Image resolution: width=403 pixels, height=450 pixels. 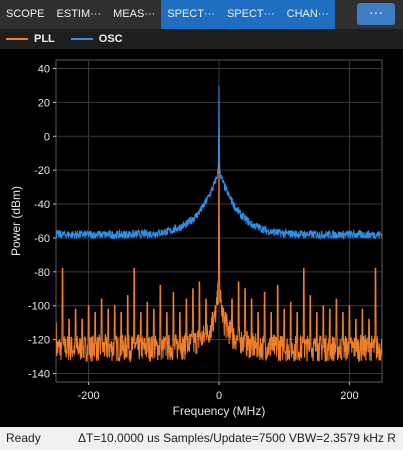 What do you see at coordinates (201, 39) in the screenshot?
I see `legend: PLL OSC` at bounding box center [201, 39].